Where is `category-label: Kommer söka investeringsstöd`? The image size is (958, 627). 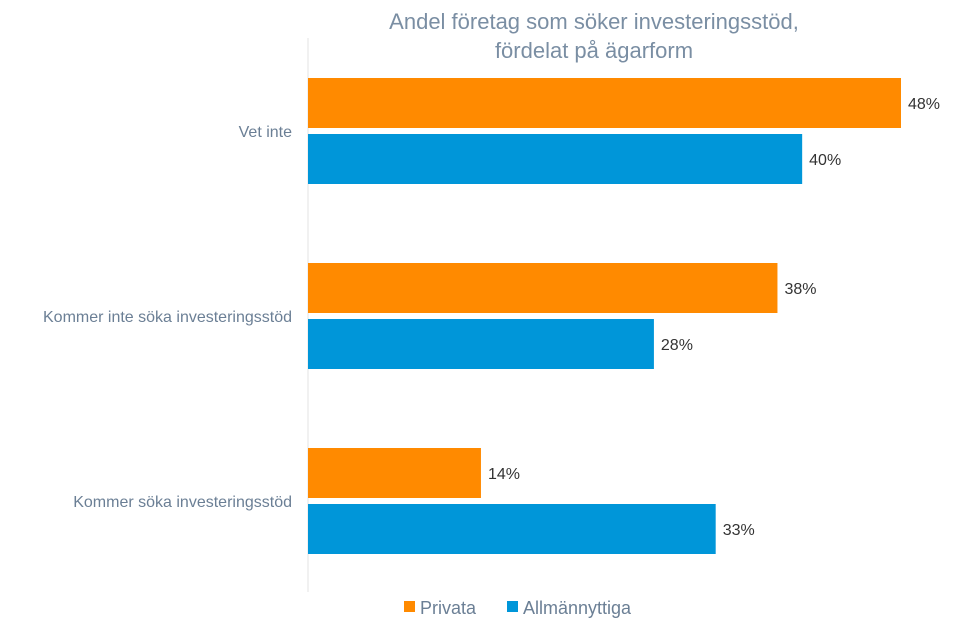
category-label: Kommer söka investeringsstöd is located at coordinates (182, 502).